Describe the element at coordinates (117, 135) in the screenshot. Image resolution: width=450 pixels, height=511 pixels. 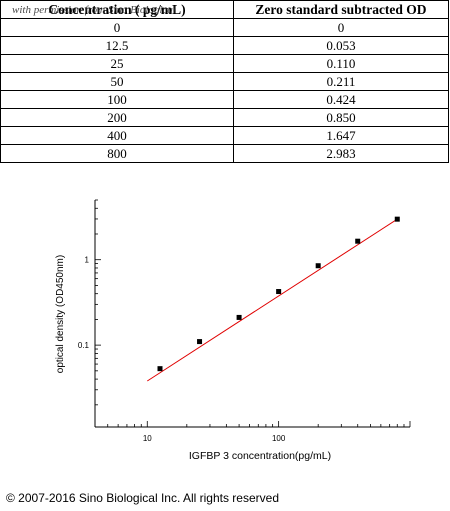
I see `cell-concentration: 400` at that location.